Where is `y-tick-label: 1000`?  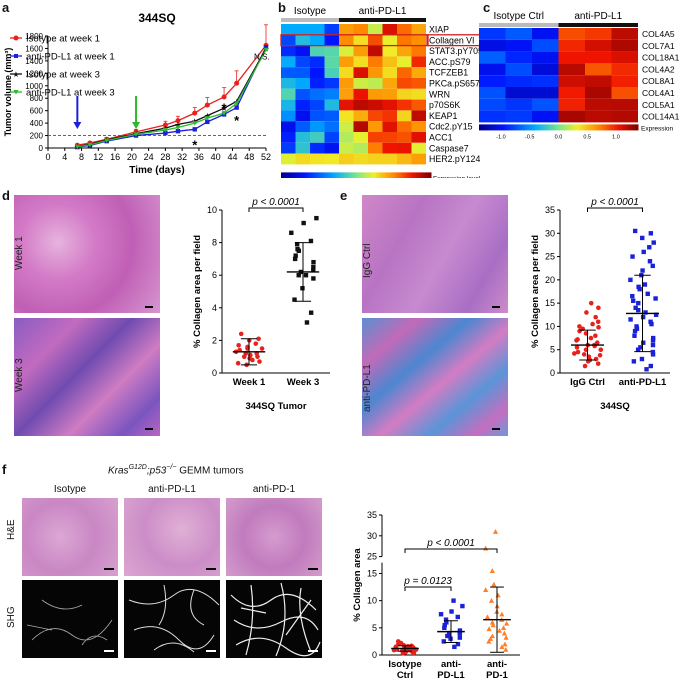 y-tick-label: 1000 is located at coordinates (34, 86).